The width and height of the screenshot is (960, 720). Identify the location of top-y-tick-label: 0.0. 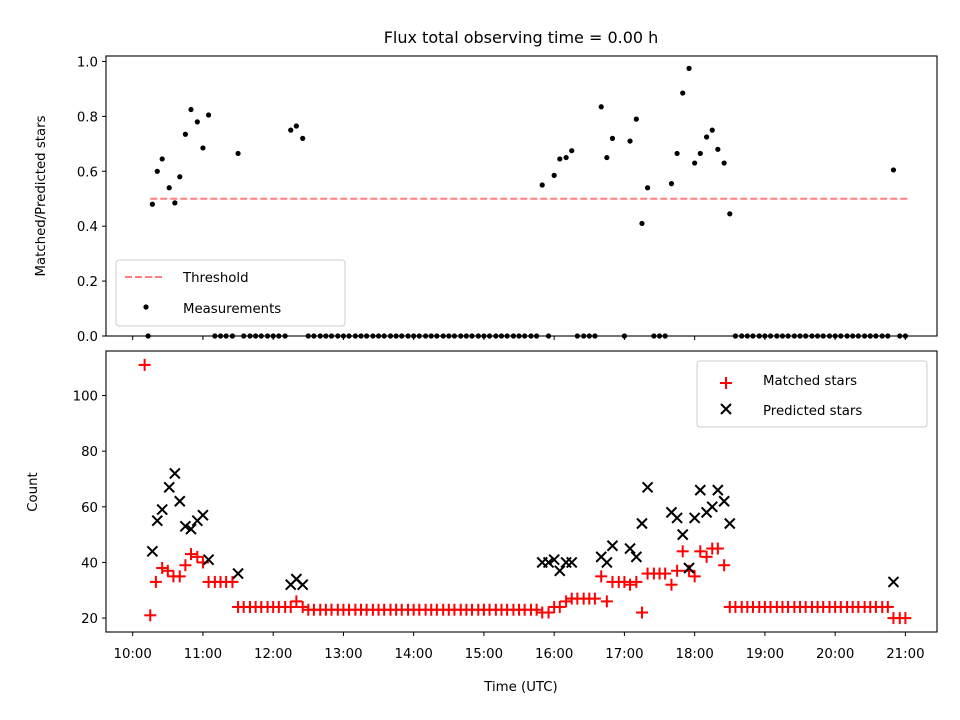
(87, 337).